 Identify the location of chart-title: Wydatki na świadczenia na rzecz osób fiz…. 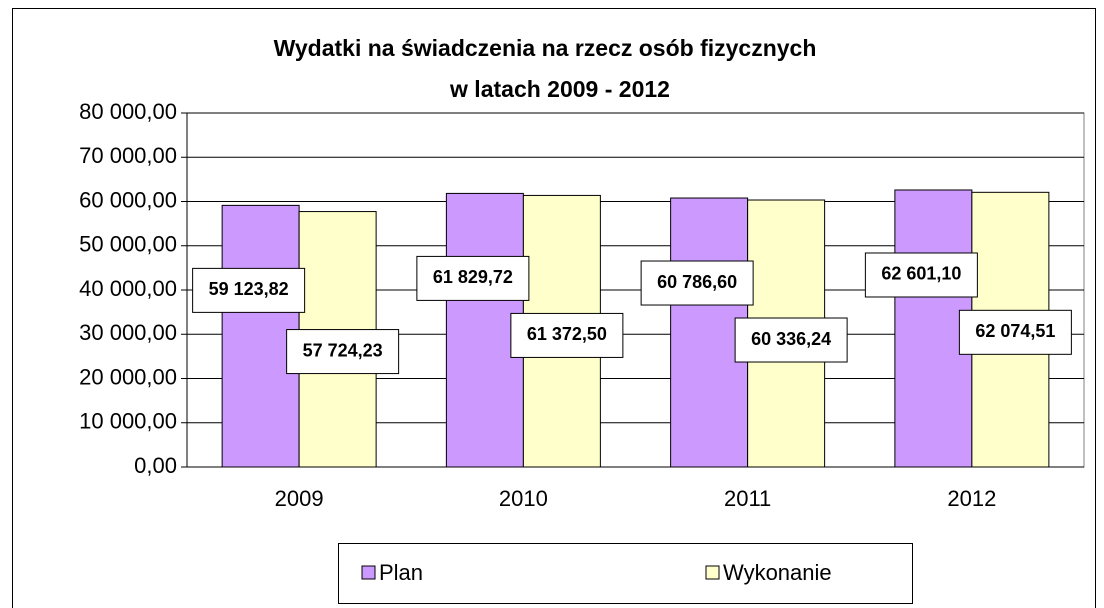
(545, 48).